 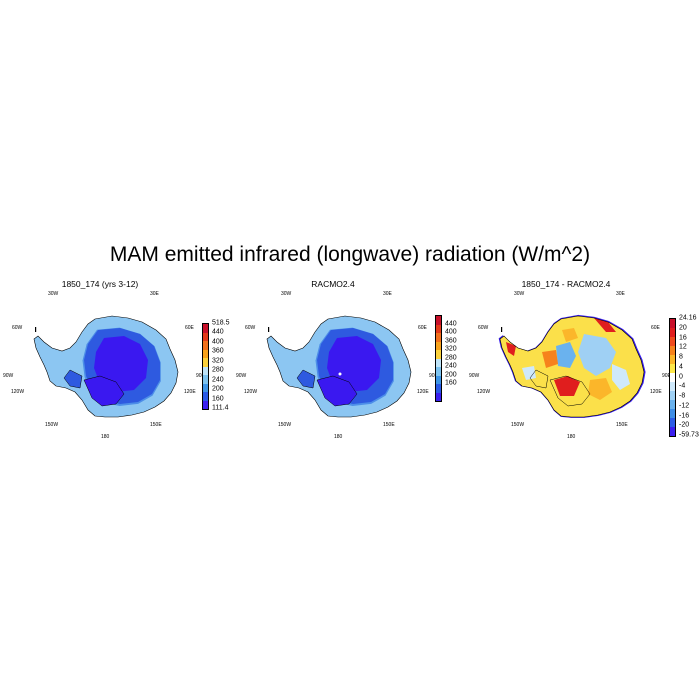 What do you see at coordinates (681, 357) in the screenshot?
I see `colorbar-label: 8` at bounding box center [681, 357].